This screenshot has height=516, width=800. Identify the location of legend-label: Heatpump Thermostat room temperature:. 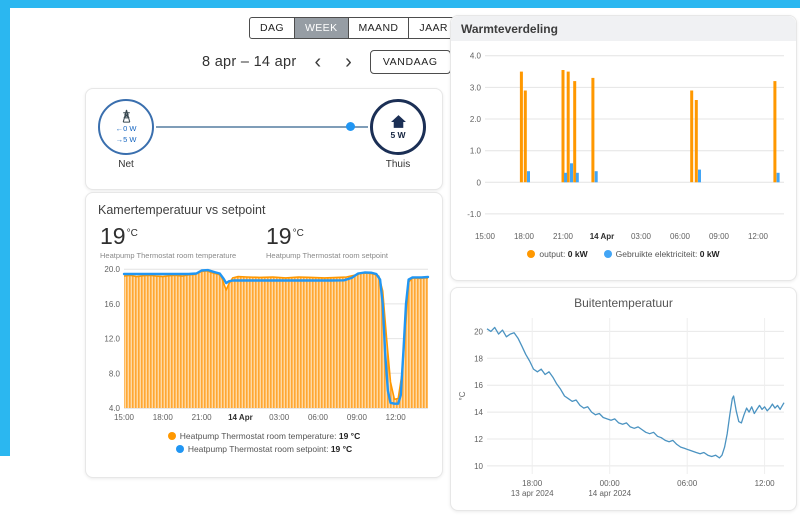
(258, 436).